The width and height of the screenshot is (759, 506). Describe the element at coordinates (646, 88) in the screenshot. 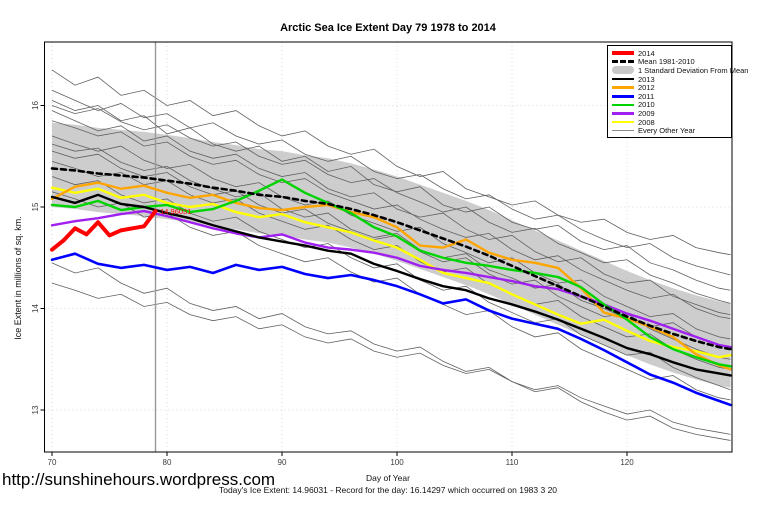

I see `legend-label: 2012` at that location.